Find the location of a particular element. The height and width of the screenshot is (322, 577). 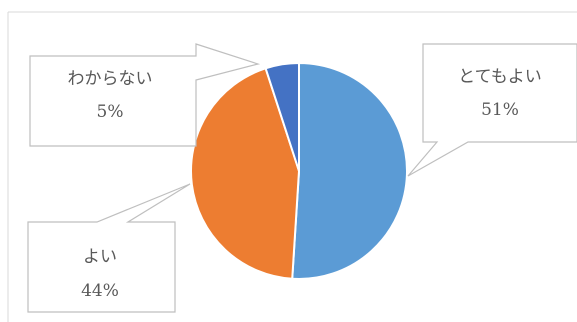

callout-wakaranai: わからない 5% is located at coordinates (145, 95).